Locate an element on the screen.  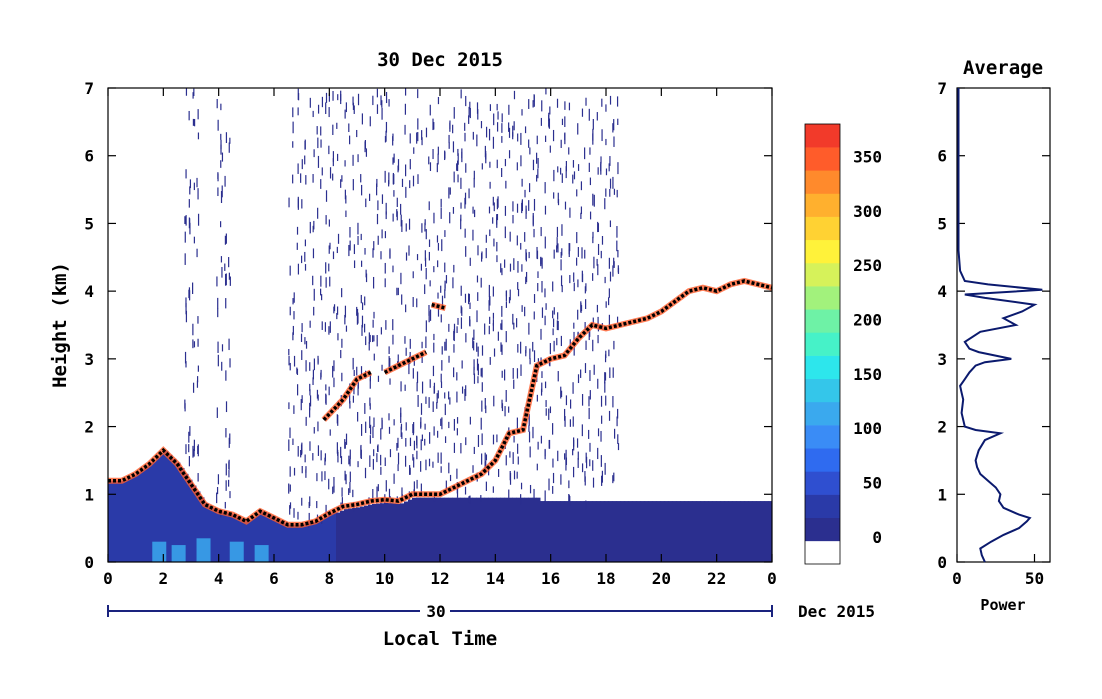
y-tick-label: 5 is located at coordinates (89, 223).